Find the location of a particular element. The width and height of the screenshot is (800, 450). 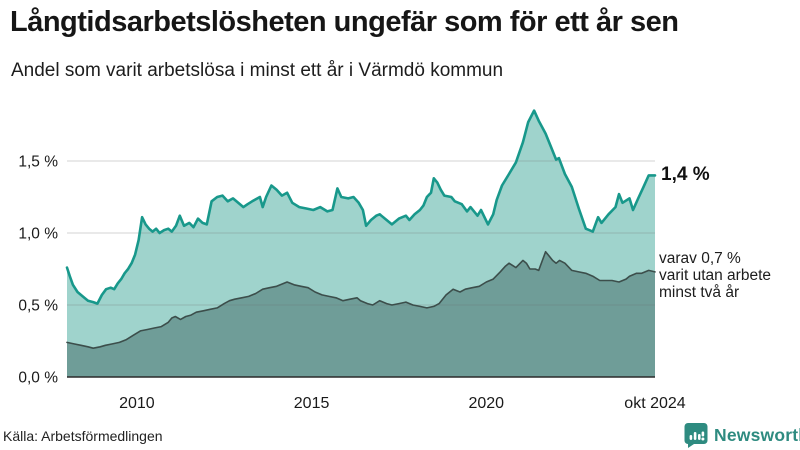

newsworthy-brand: Newsworthy is located at coordinates (742, 435).